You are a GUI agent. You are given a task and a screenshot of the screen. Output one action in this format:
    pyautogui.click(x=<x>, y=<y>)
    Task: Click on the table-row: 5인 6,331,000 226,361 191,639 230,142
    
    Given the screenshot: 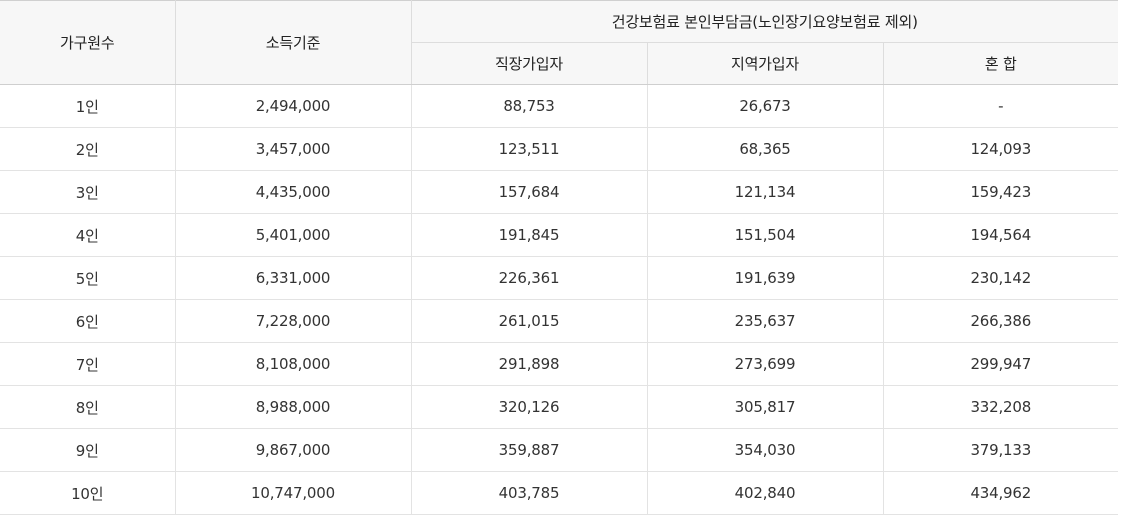 What is the action you would take?
    pyautogui.click(x=559, y=278)
    